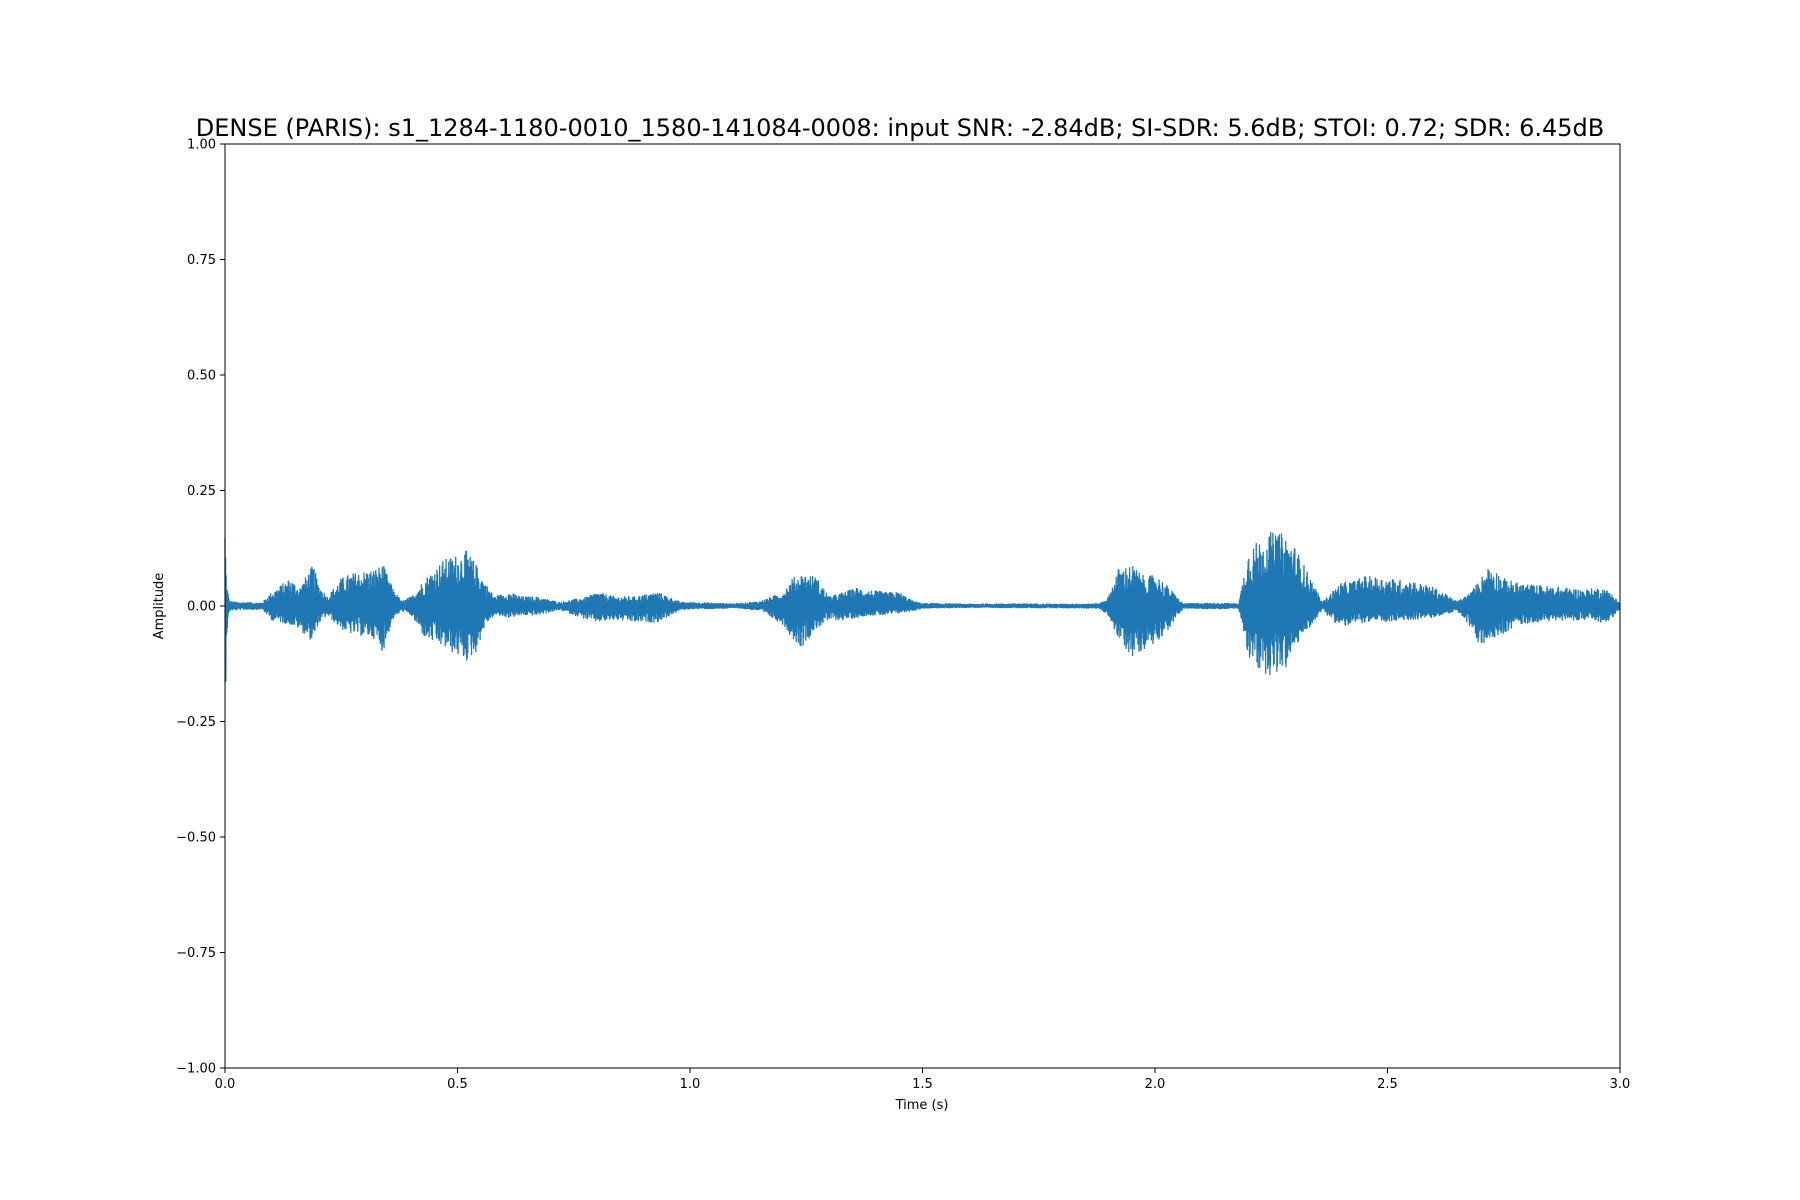 The image size is (1800, 1200). What do you see at coordinates (196, 722) in the screenshot?
I see `y-tick-label: −0.25` at bounding box center [196, 722].